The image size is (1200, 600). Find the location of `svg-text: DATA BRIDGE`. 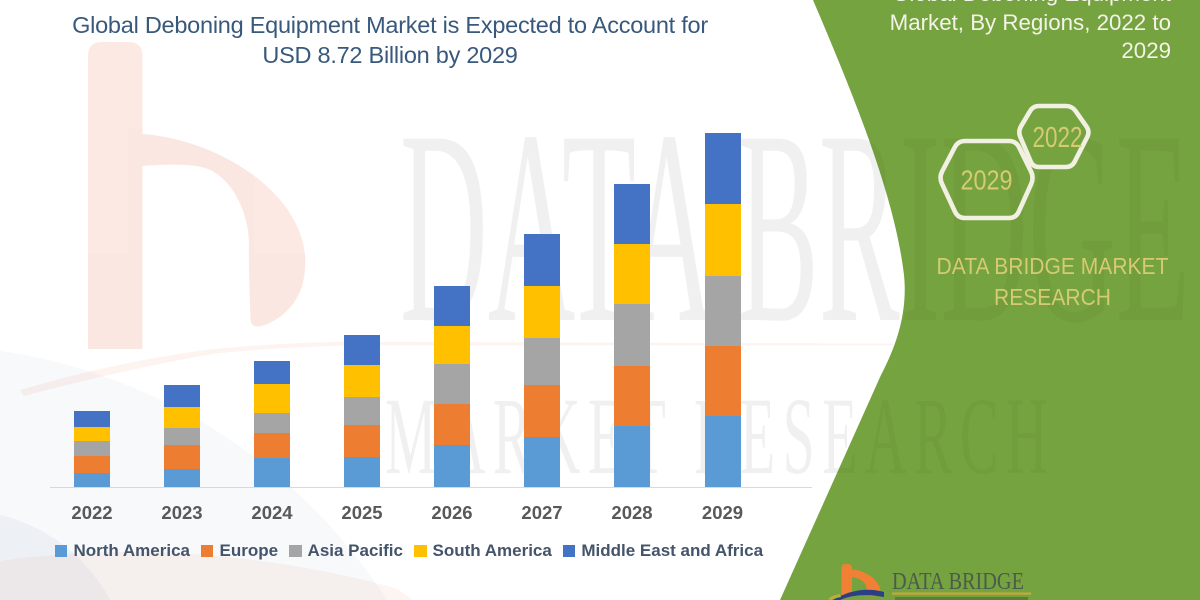

svg-text: DATA BRIDGE is located at coordinates (958, 581).